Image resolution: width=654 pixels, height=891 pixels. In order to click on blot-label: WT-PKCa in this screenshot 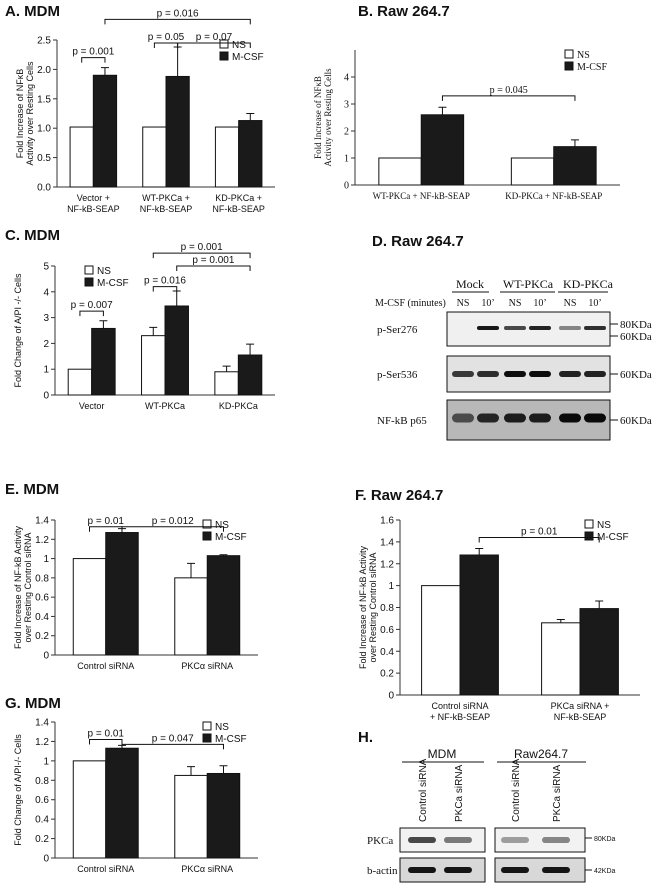, I will do `click(528, 284)`.